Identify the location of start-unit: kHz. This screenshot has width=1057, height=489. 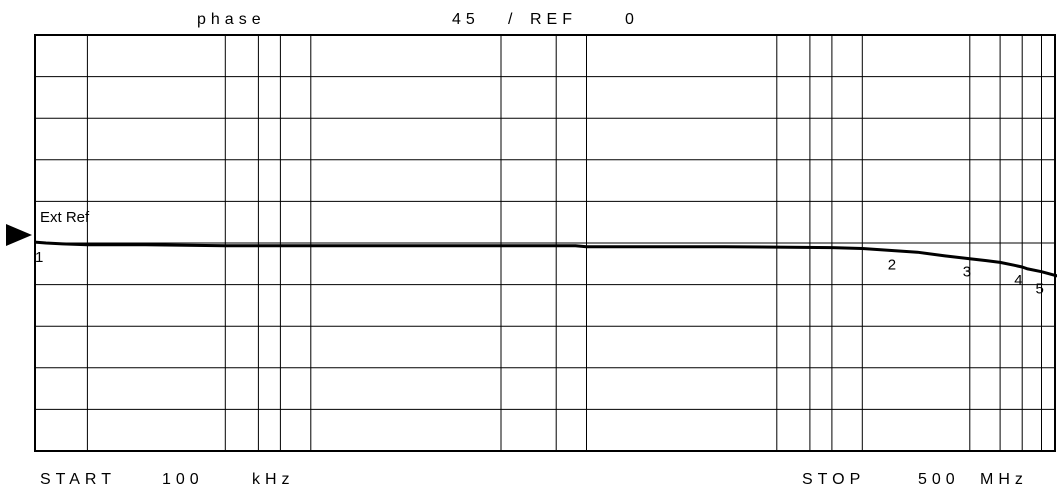
(273, 479).